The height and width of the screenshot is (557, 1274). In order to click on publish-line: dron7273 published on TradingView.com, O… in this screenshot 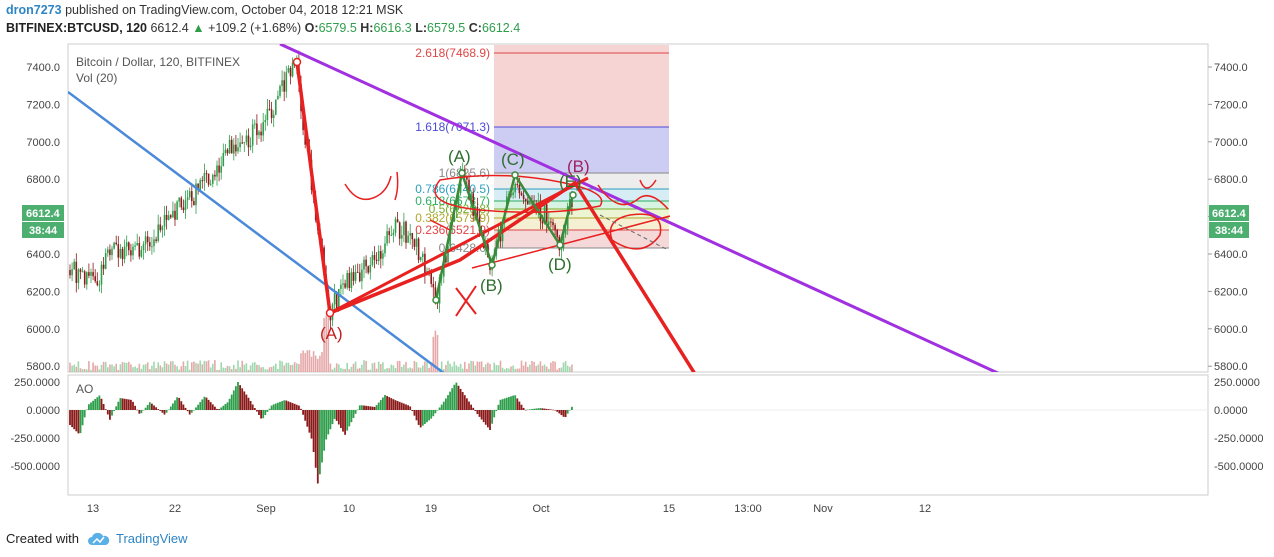, I will do `click(204, 10)`.